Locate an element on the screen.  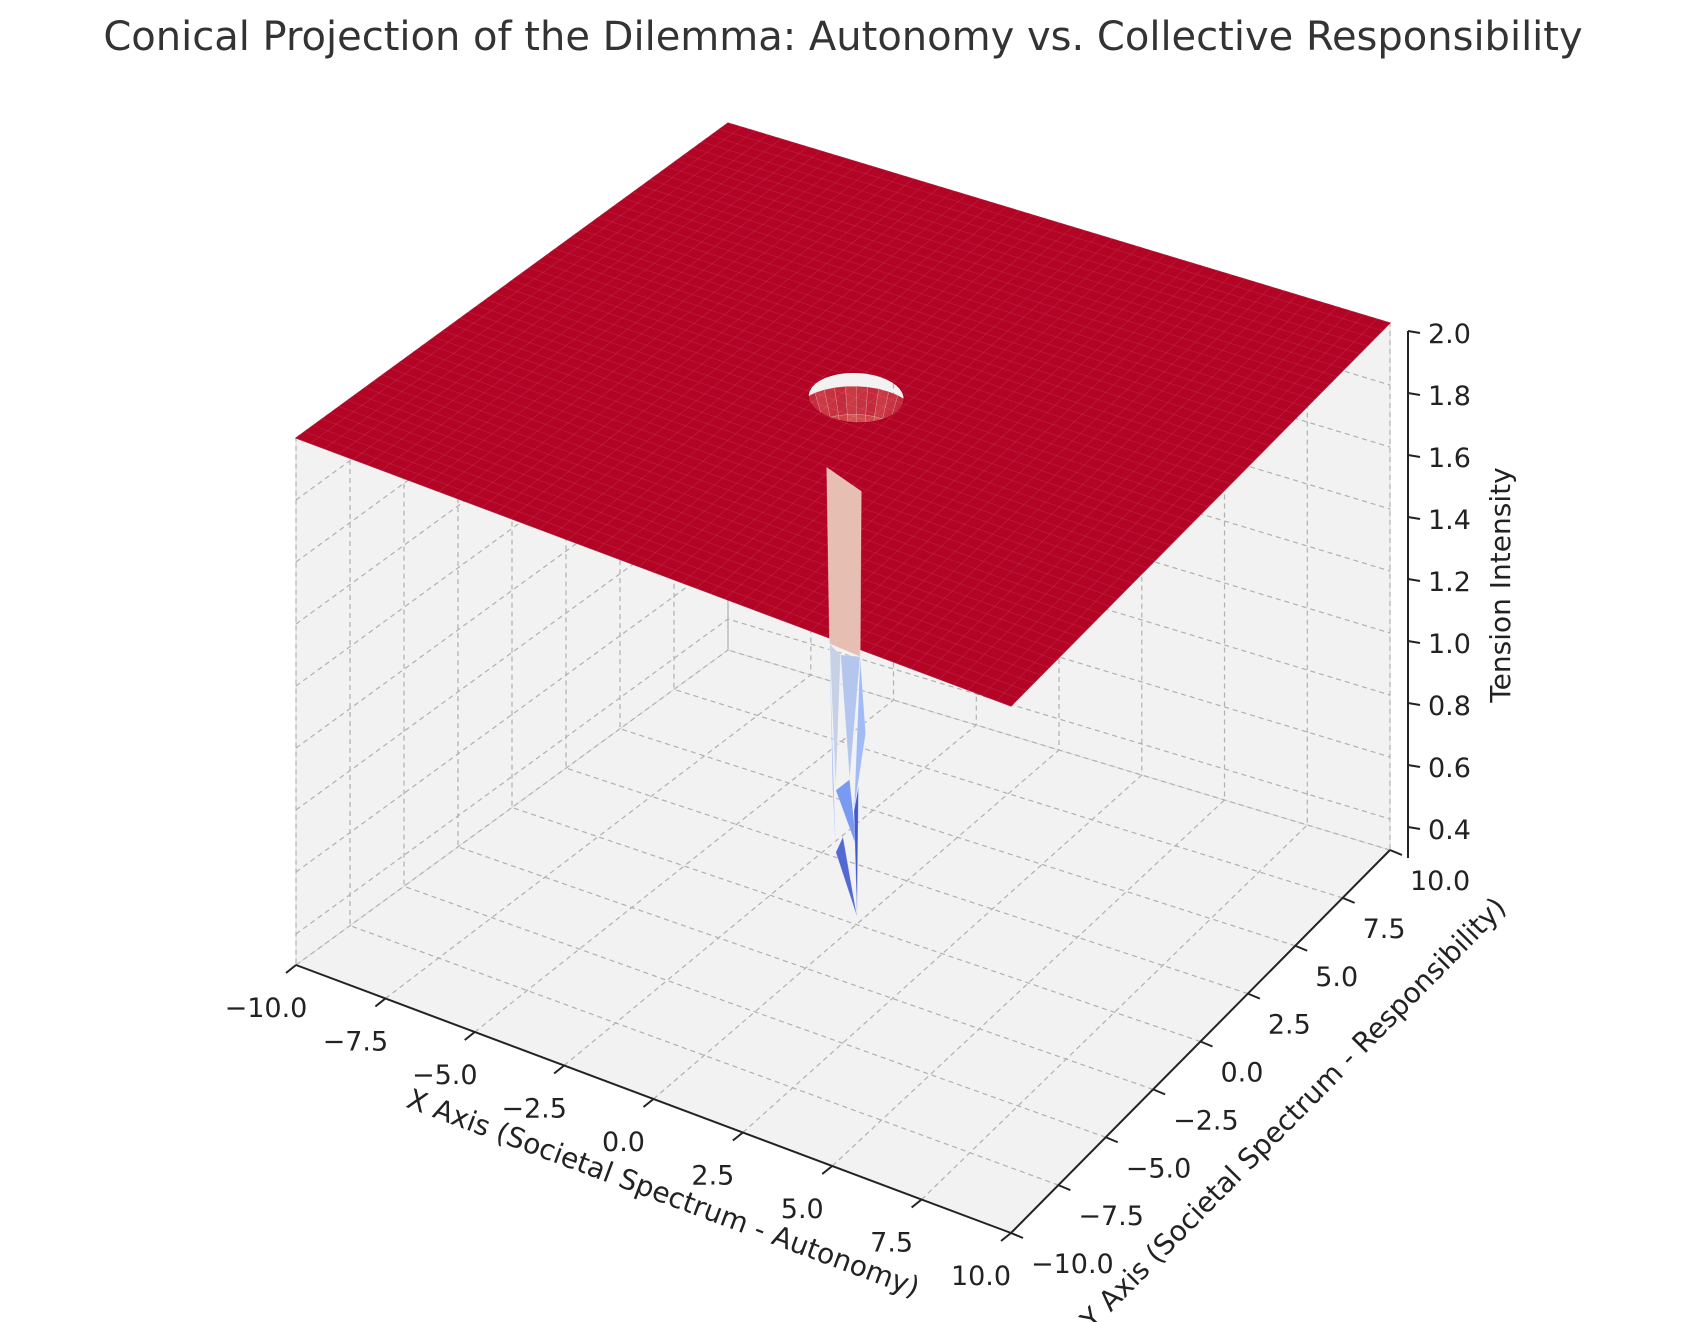
x-tick-label: −10.0 is located at coordinates (266, 1008).